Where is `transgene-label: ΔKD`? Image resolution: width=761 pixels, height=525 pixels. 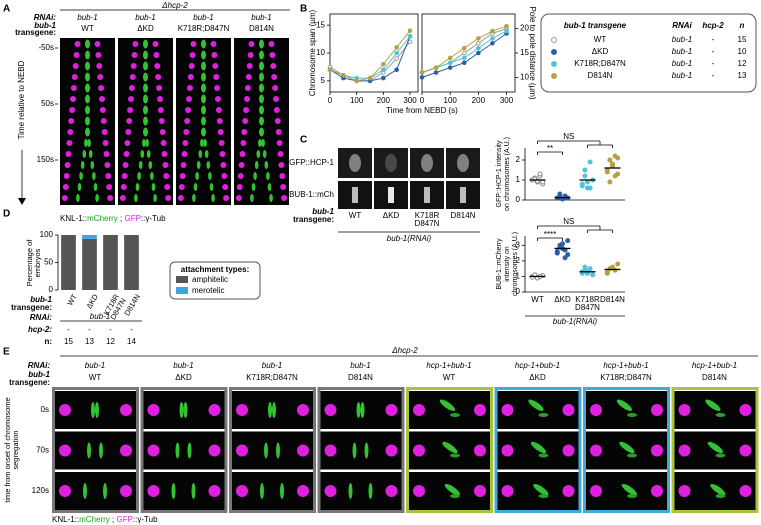
transgene-label: ΔKD is located at coordinates (183, 377).